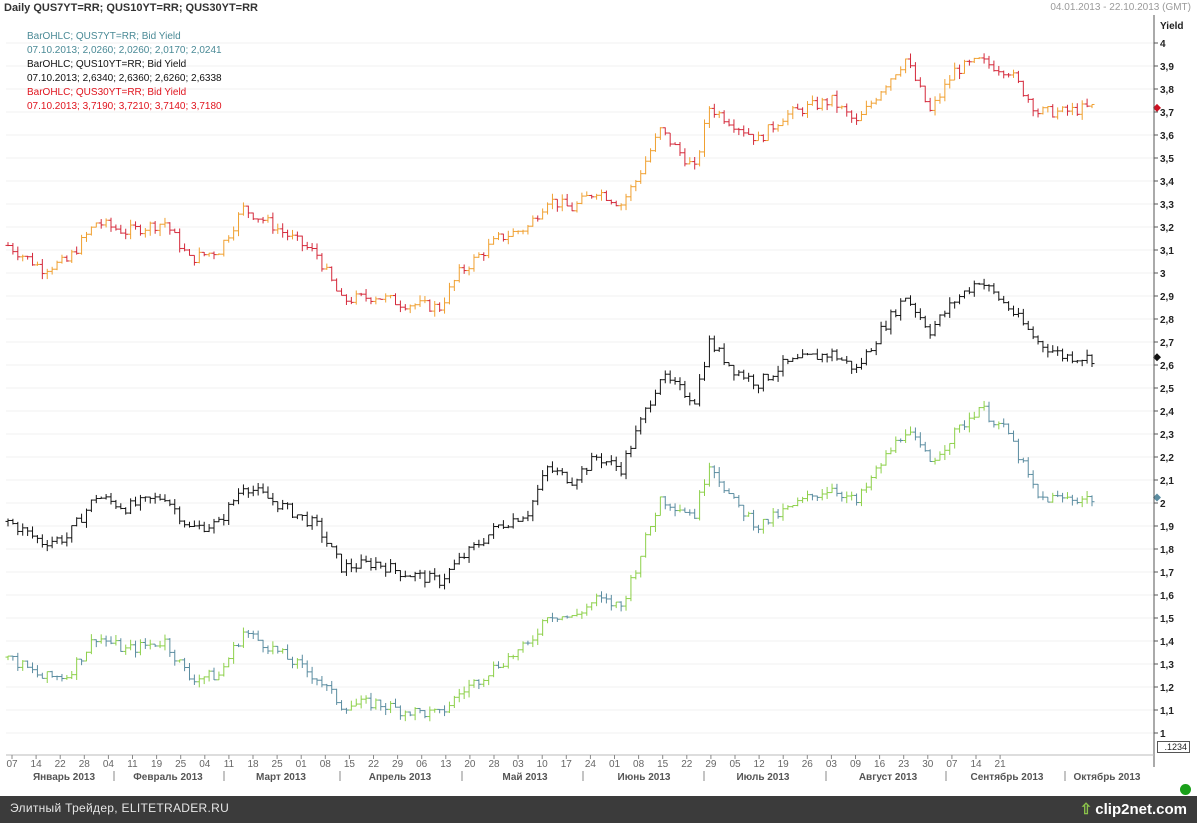 Image resolution: width=1197 pixels, height=823 pixels. I want to click on x-tick-label: 20, so click(470, 764).